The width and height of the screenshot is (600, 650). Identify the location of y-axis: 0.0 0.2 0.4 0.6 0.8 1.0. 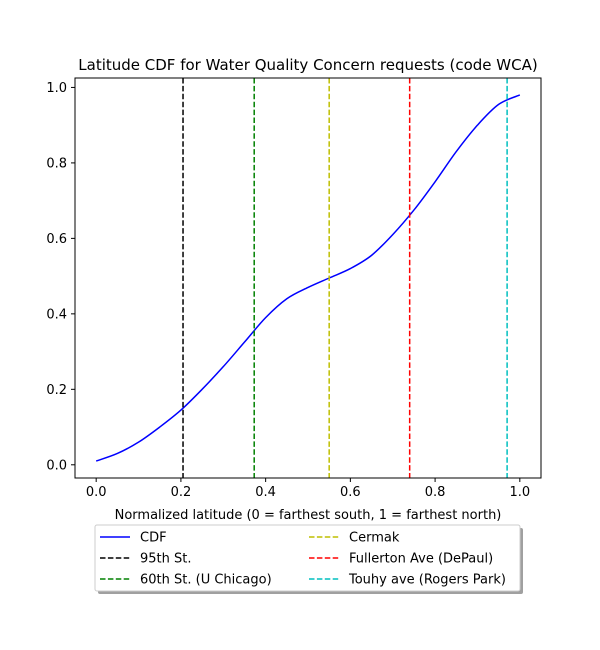
(60, 277).